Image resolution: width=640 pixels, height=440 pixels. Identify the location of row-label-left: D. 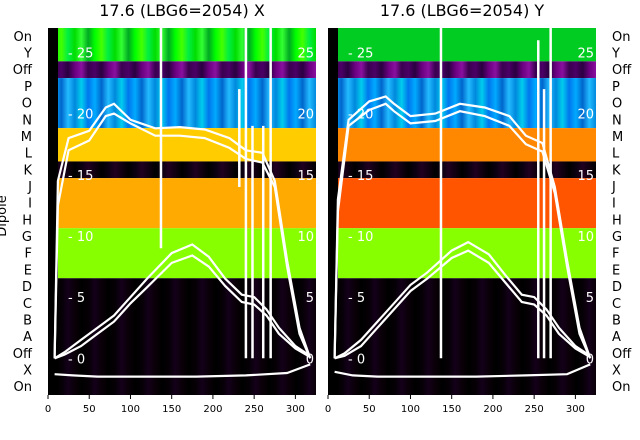
(27, 287).